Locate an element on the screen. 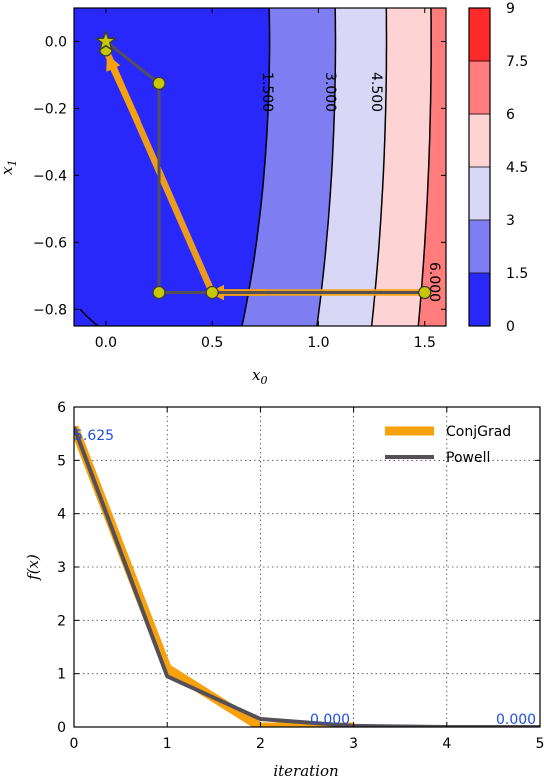 This screenshot has height=781, width=544. colorbar-tick-label: 7.5 is located at coordinates (517, 62).